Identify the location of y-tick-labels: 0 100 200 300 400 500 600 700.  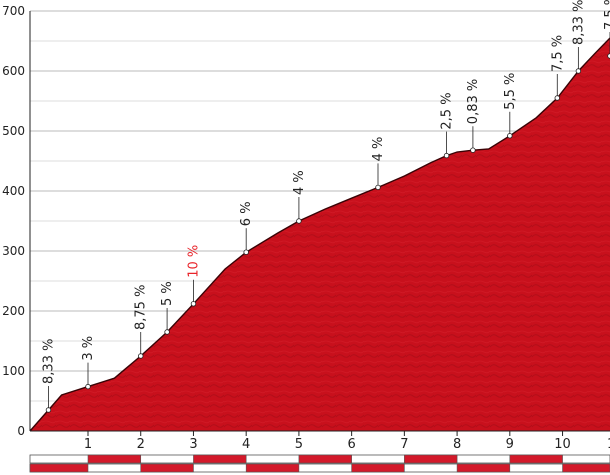
(13, 221).